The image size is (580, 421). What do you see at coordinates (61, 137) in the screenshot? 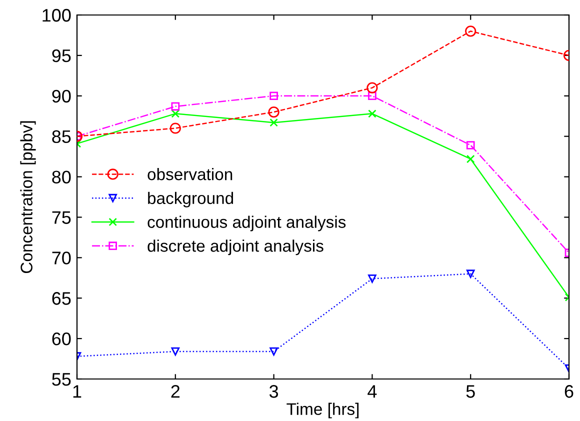
I see `y-tick-label: 85` at bounding box center [61, 137].